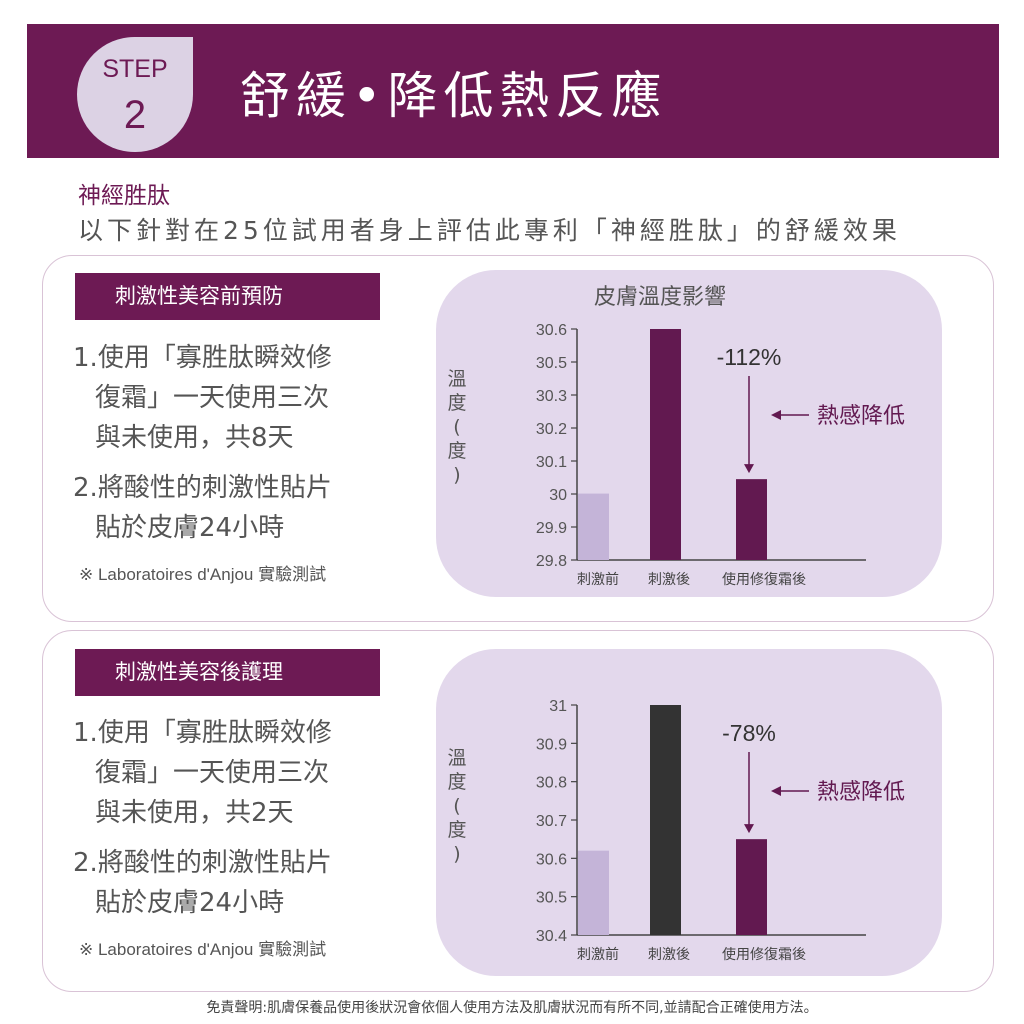 The image size is (1024, 1024). Describe the element at coordinates (194, 438) in the screenshot. I see `item-line: 與未使用，共8天` at that location.